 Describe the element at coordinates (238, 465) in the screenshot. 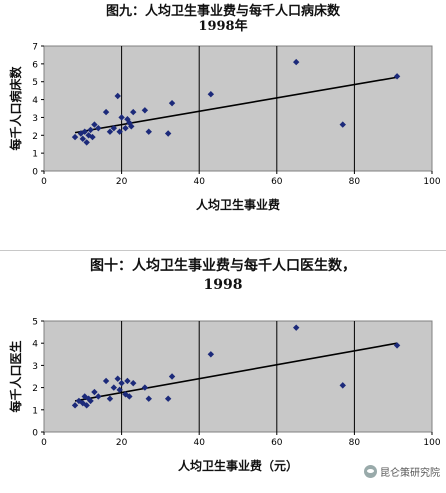

I see `x-axis-title: 人均卫生事业费（元）` at that location.